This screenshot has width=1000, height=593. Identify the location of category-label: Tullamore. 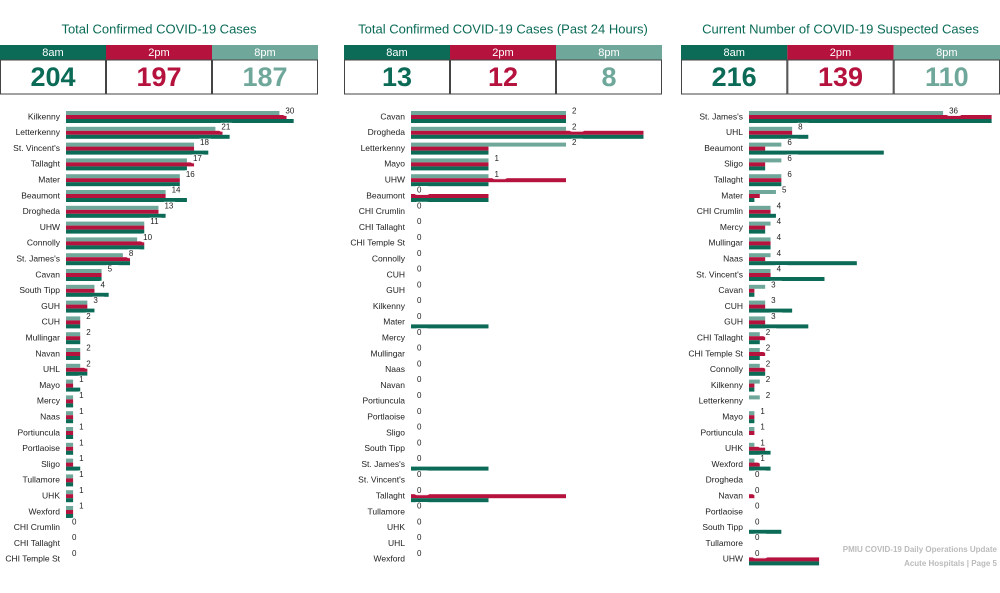
(387, 511).